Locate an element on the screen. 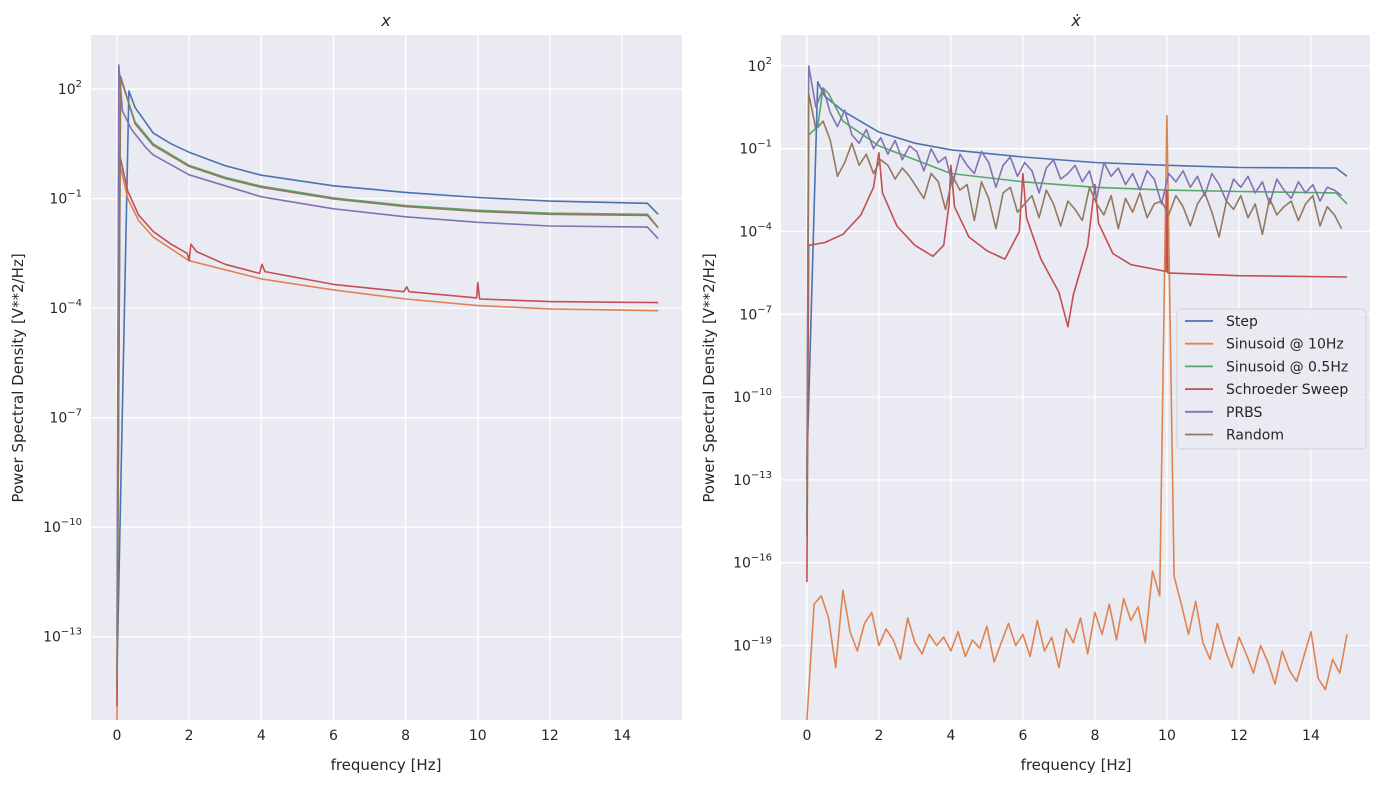  right-y-axis-label: Power Spectral Density [V**2/Hz] is located at coordinates (709, 377).